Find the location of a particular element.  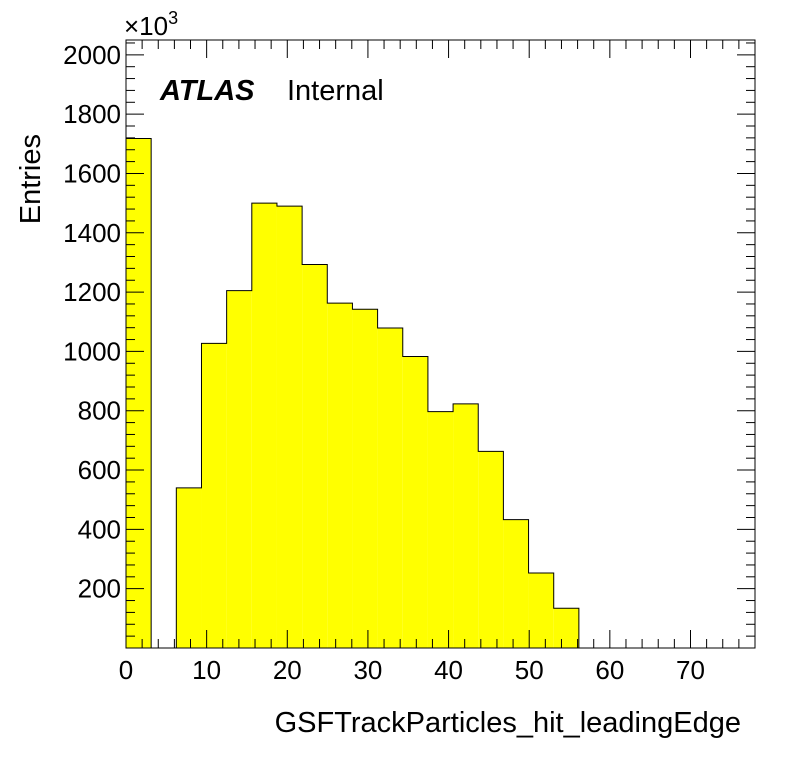

x-tick-label: 60 is located at coordinates (609, 670).